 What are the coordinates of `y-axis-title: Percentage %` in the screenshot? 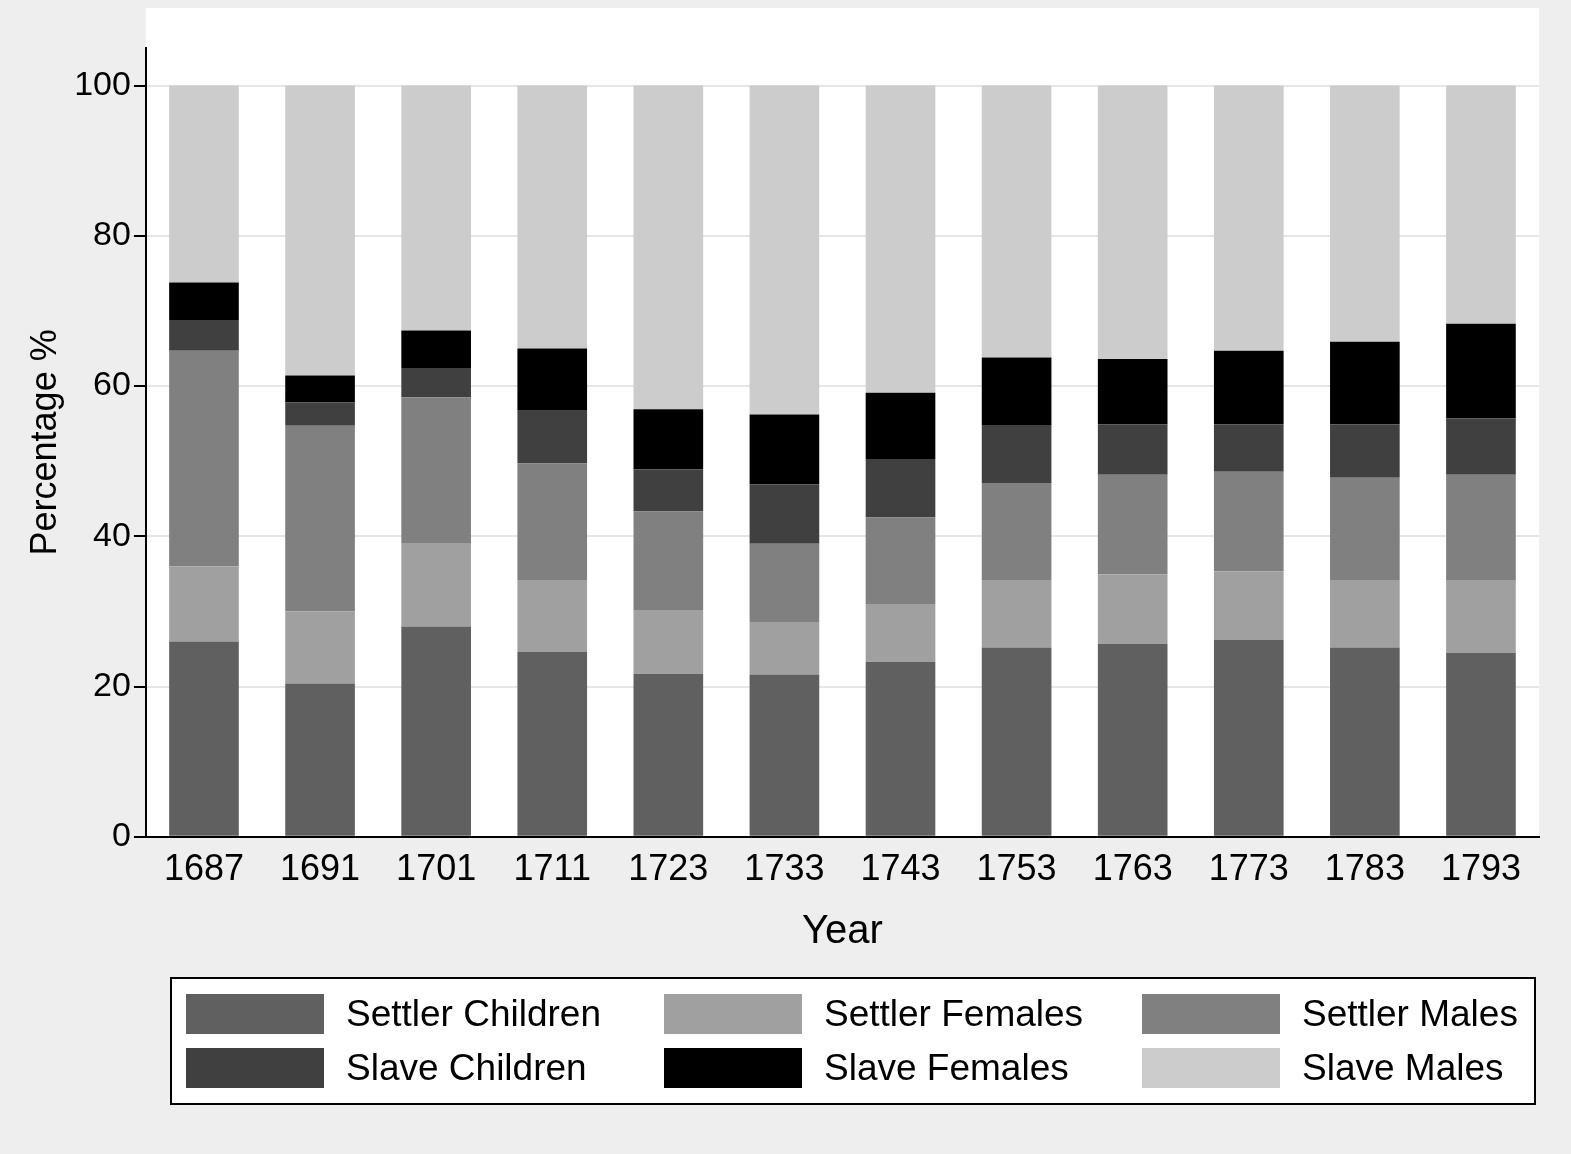 It's located at (43, 442).